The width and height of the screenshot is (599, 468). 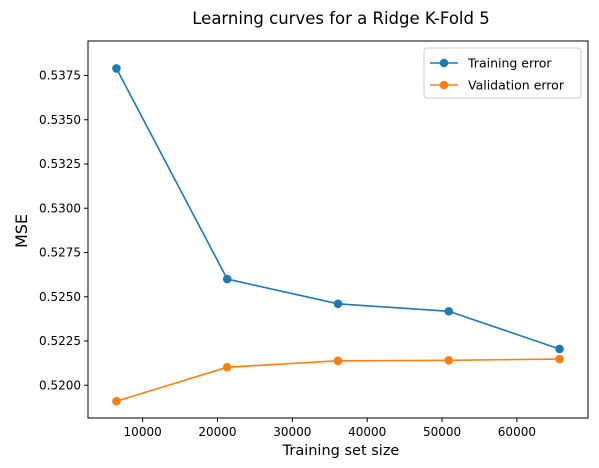 What do you see at coordinates (444, 85) in the screenshot?
I see `legend-marker-validation` at bounding box center [444, 85].